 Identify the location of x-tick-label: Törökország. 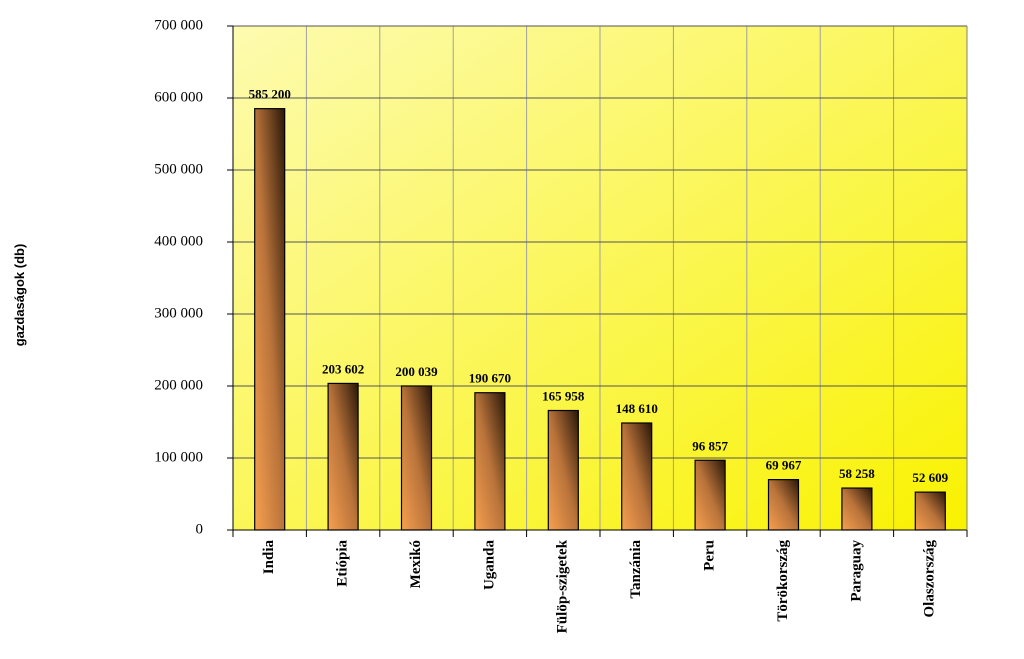
(783, 581).